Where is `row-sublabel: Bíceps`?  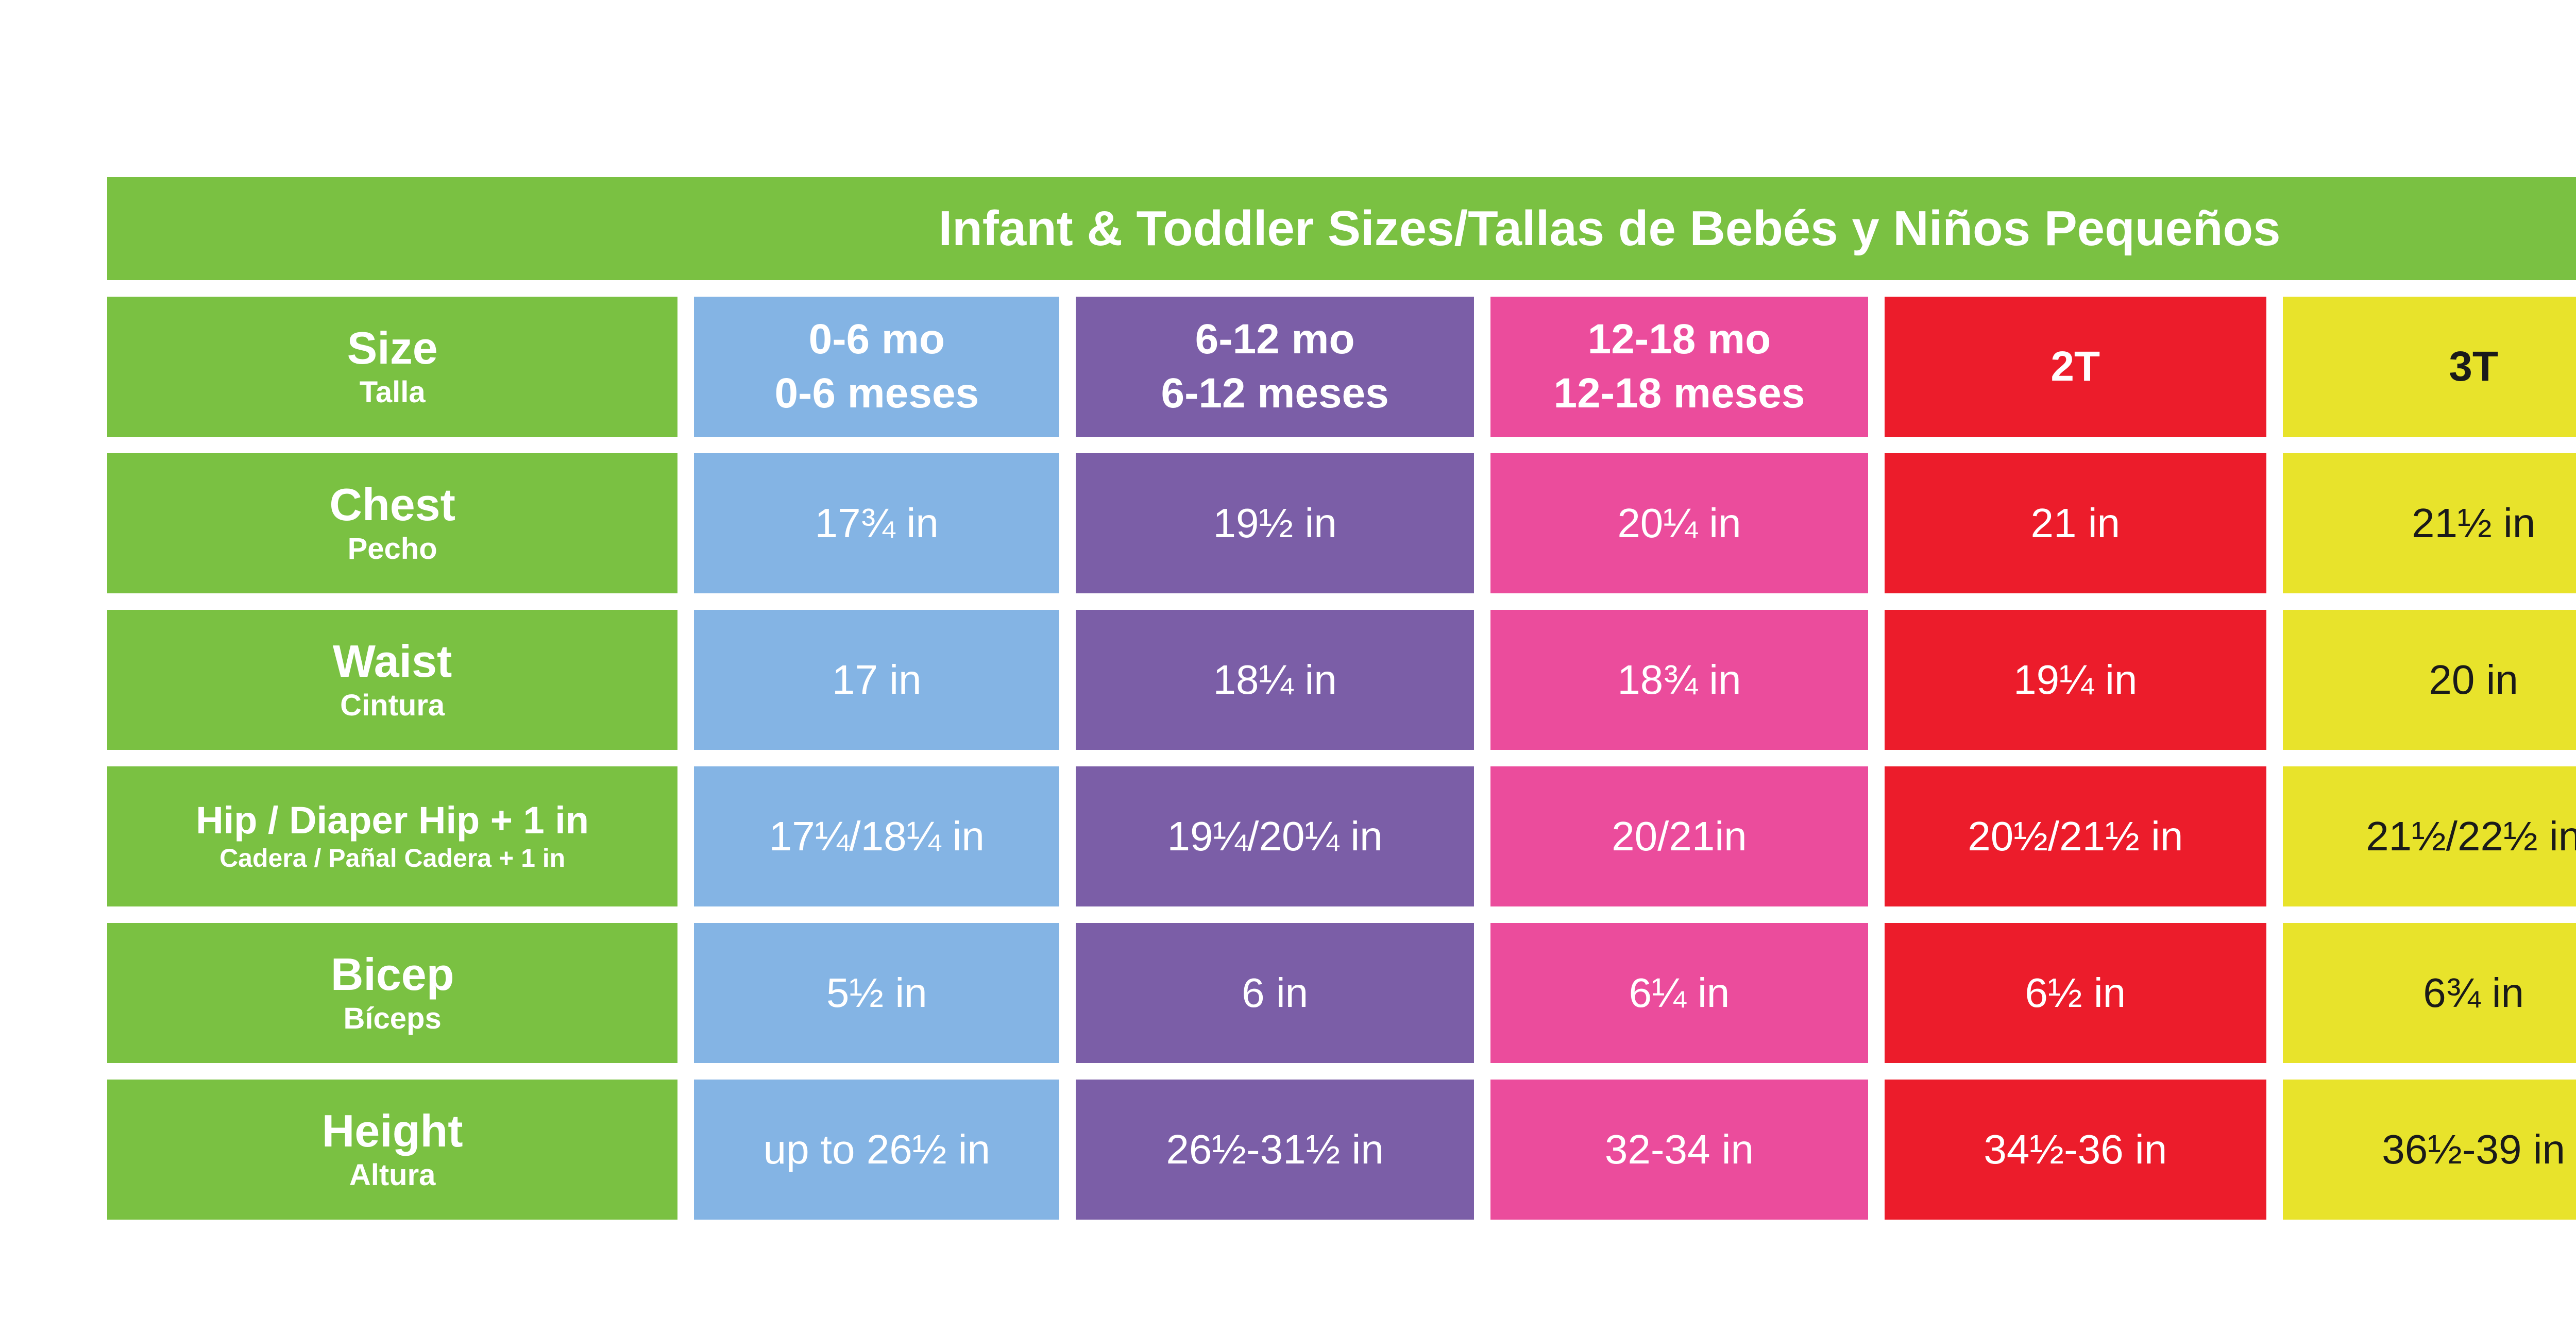
row-sublabel: Bíceps is located at coordinates (392, 1019).